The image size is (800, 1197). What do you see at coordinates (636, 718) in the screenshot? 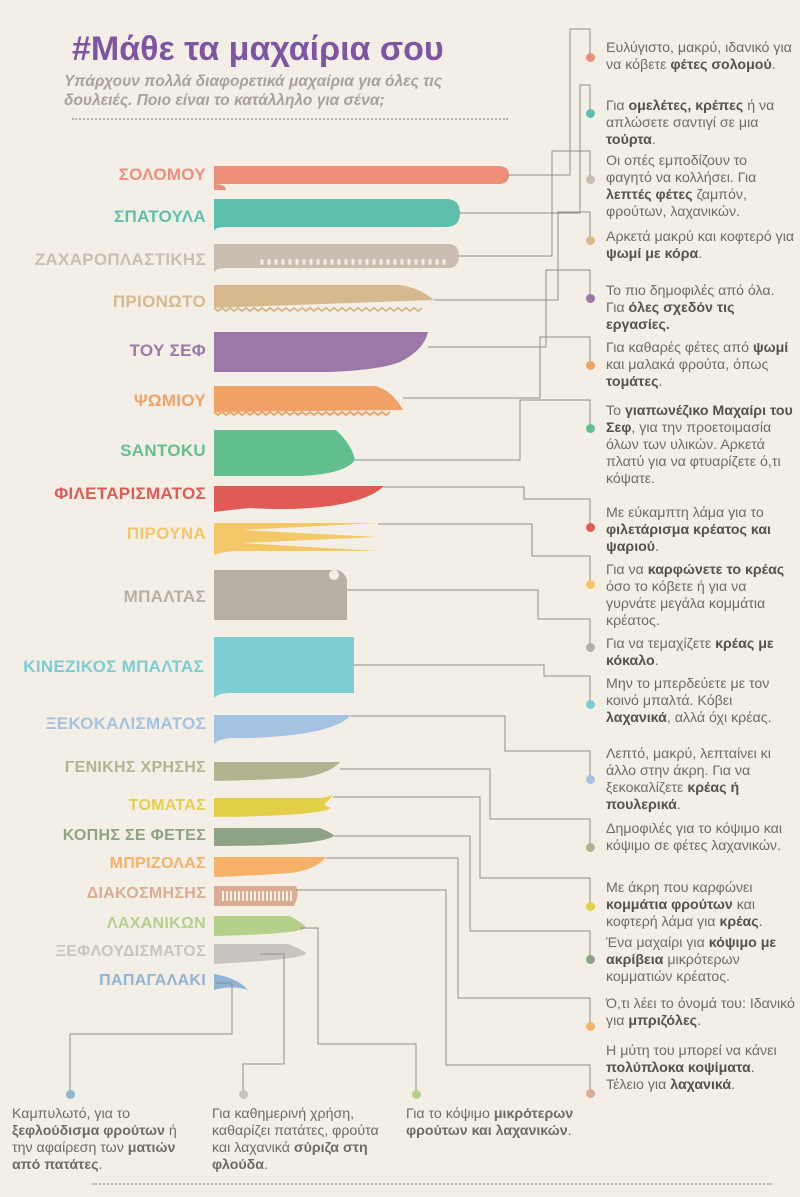
I see `highlight-text: λαχανικά` at bounding box center [636, 718].